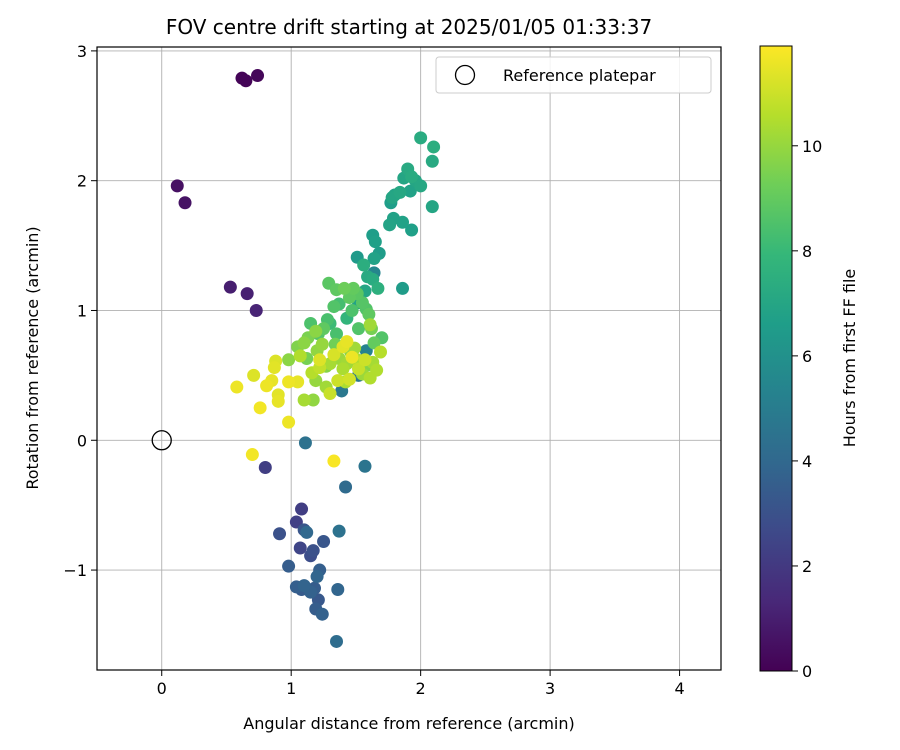  I want to click on y-axis-ticks: −1 0 1 2 3, so click(80, 311).